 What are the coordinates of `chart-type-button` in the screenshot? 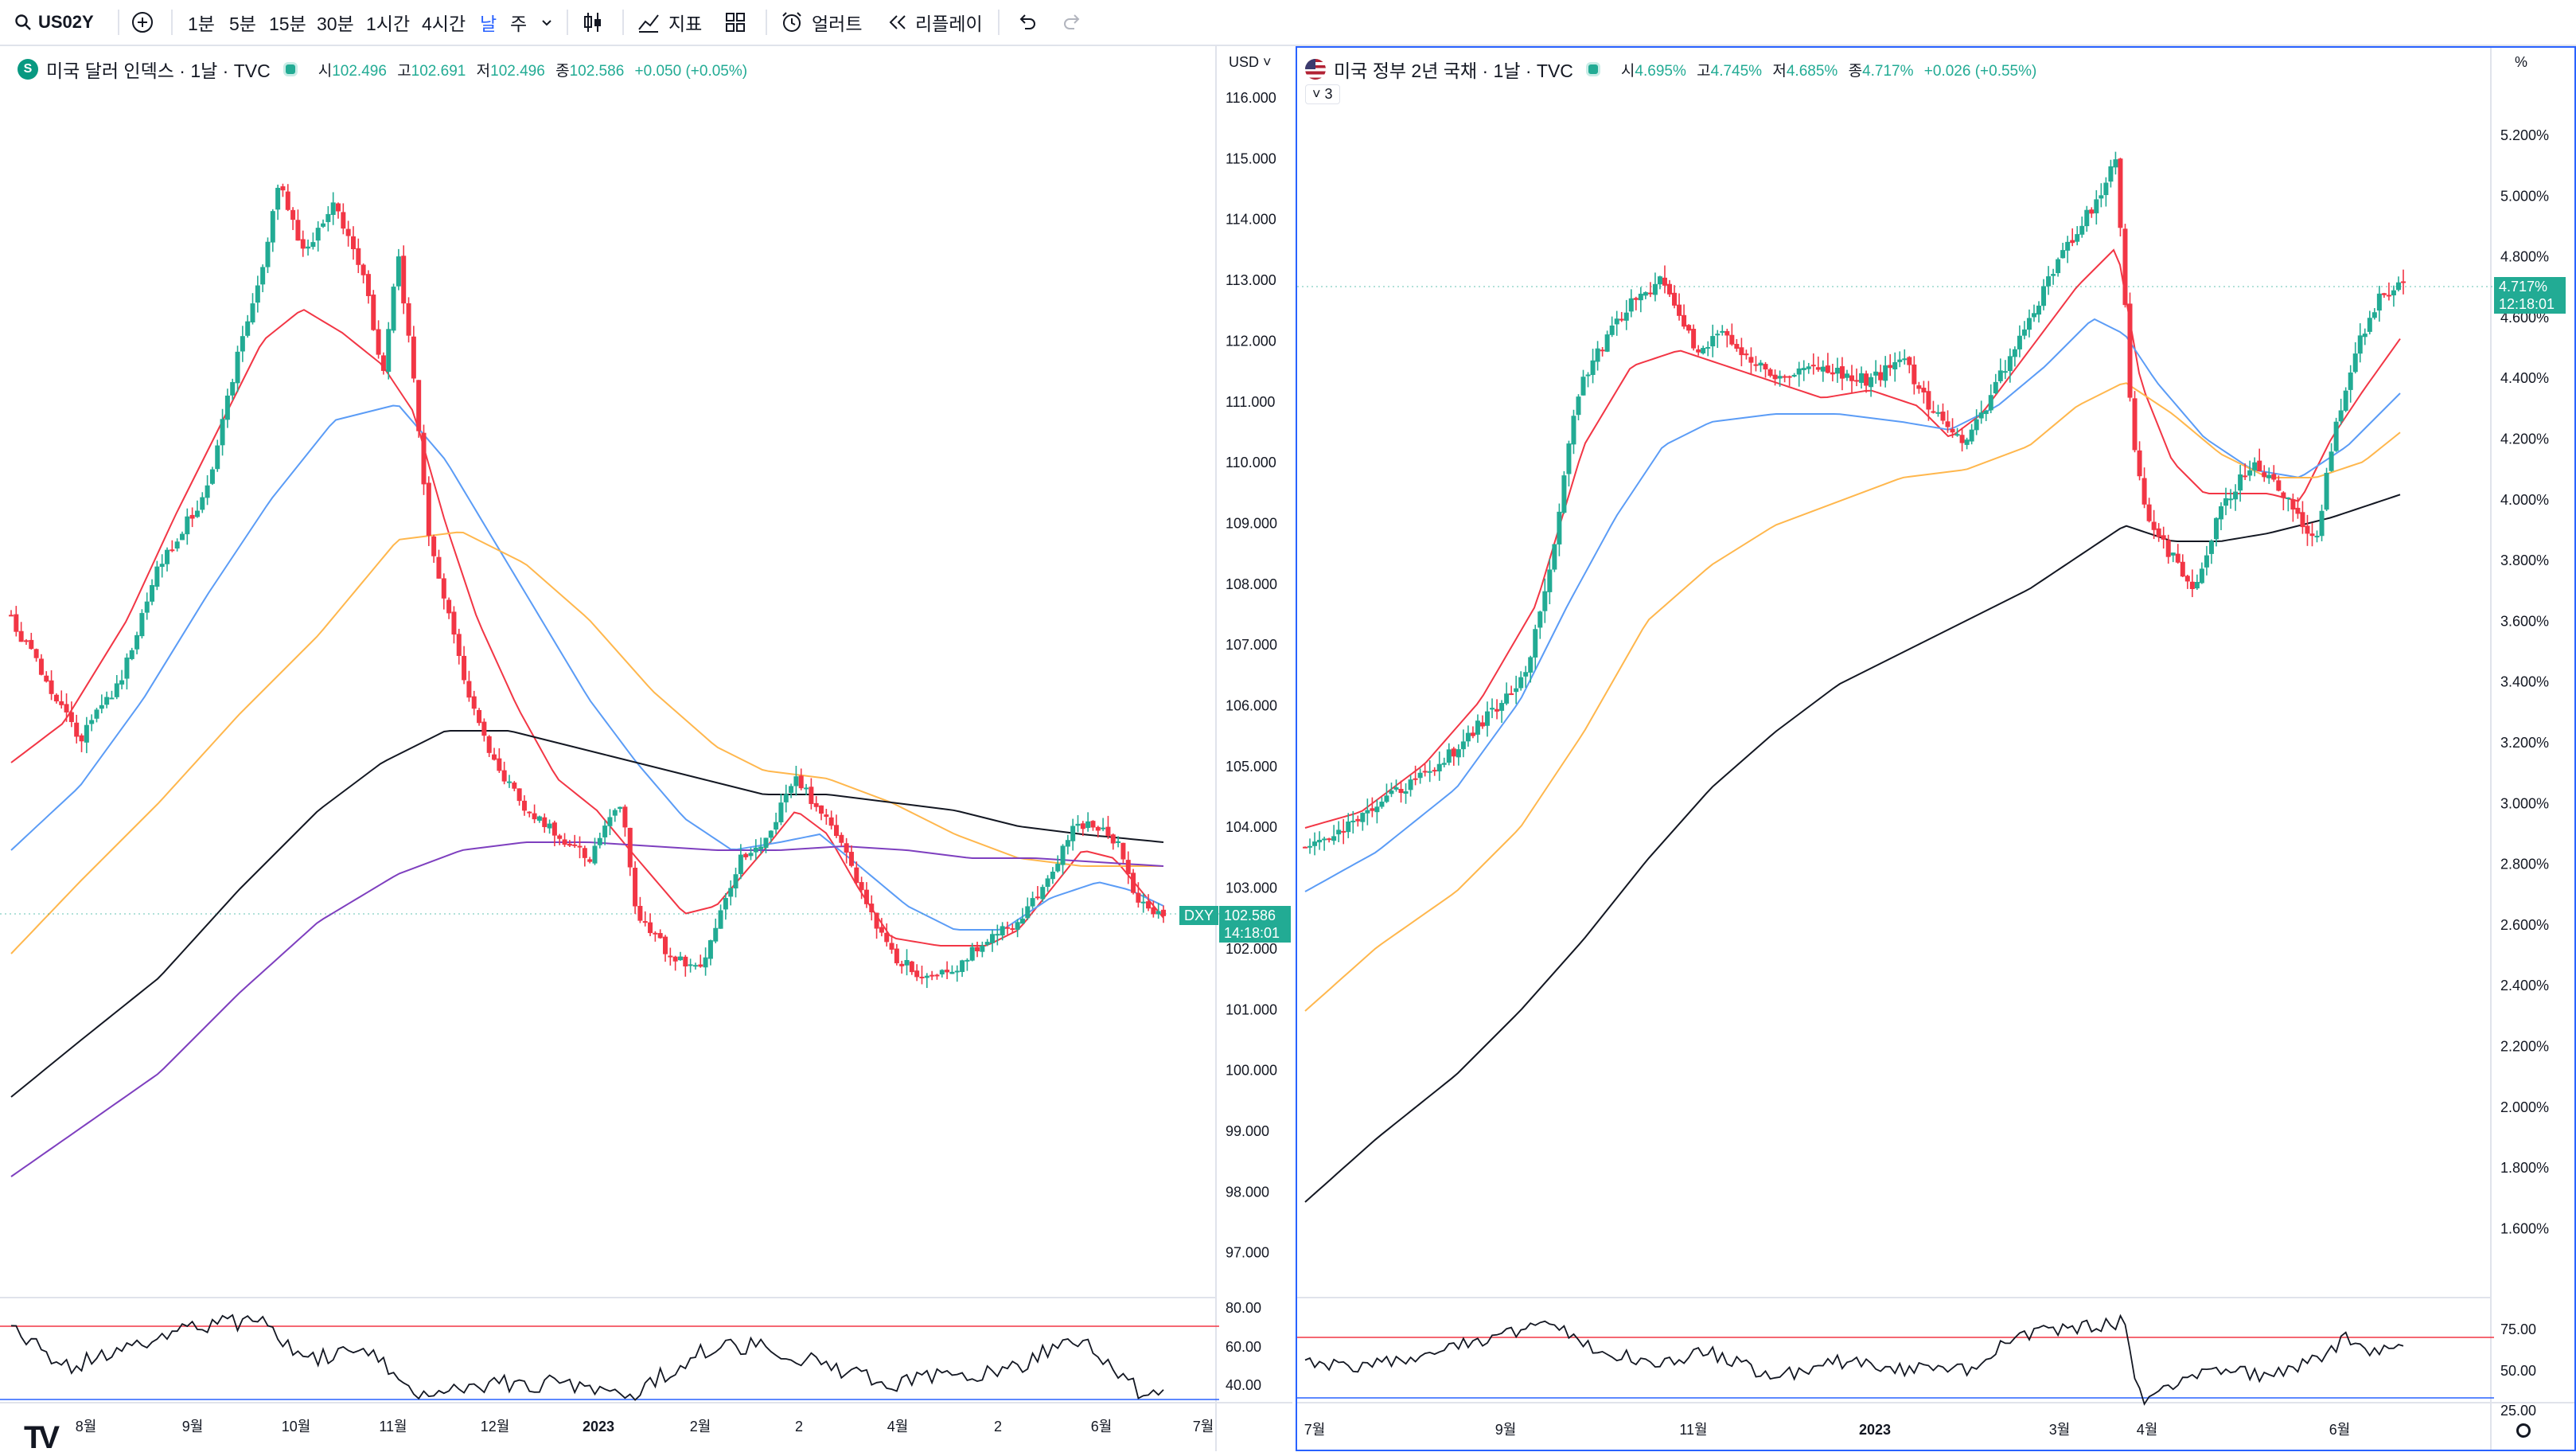 It's located at (593, 22).